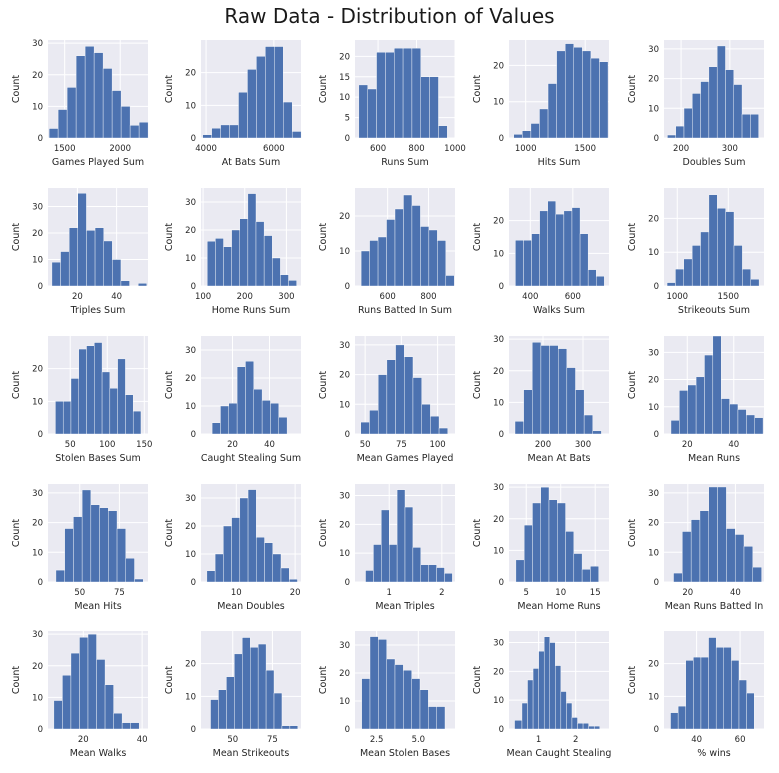 This screenshot has height=773, width=779. I want to click on histogram-panel: 0 10 20 1000 1500 Strikeouts Sum Count, so click(695, 252).